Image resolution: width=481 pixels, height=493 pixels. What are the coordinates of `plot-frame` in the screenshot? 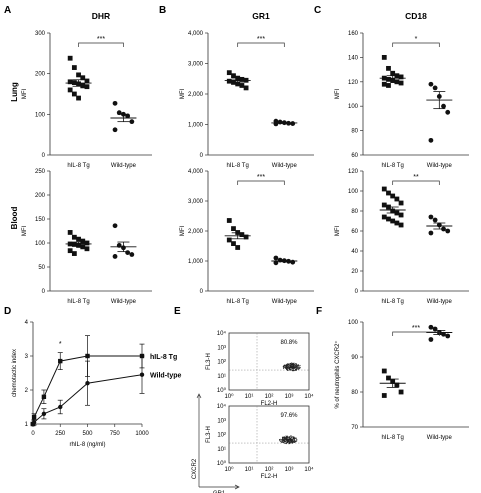 It's located at (269, 434).